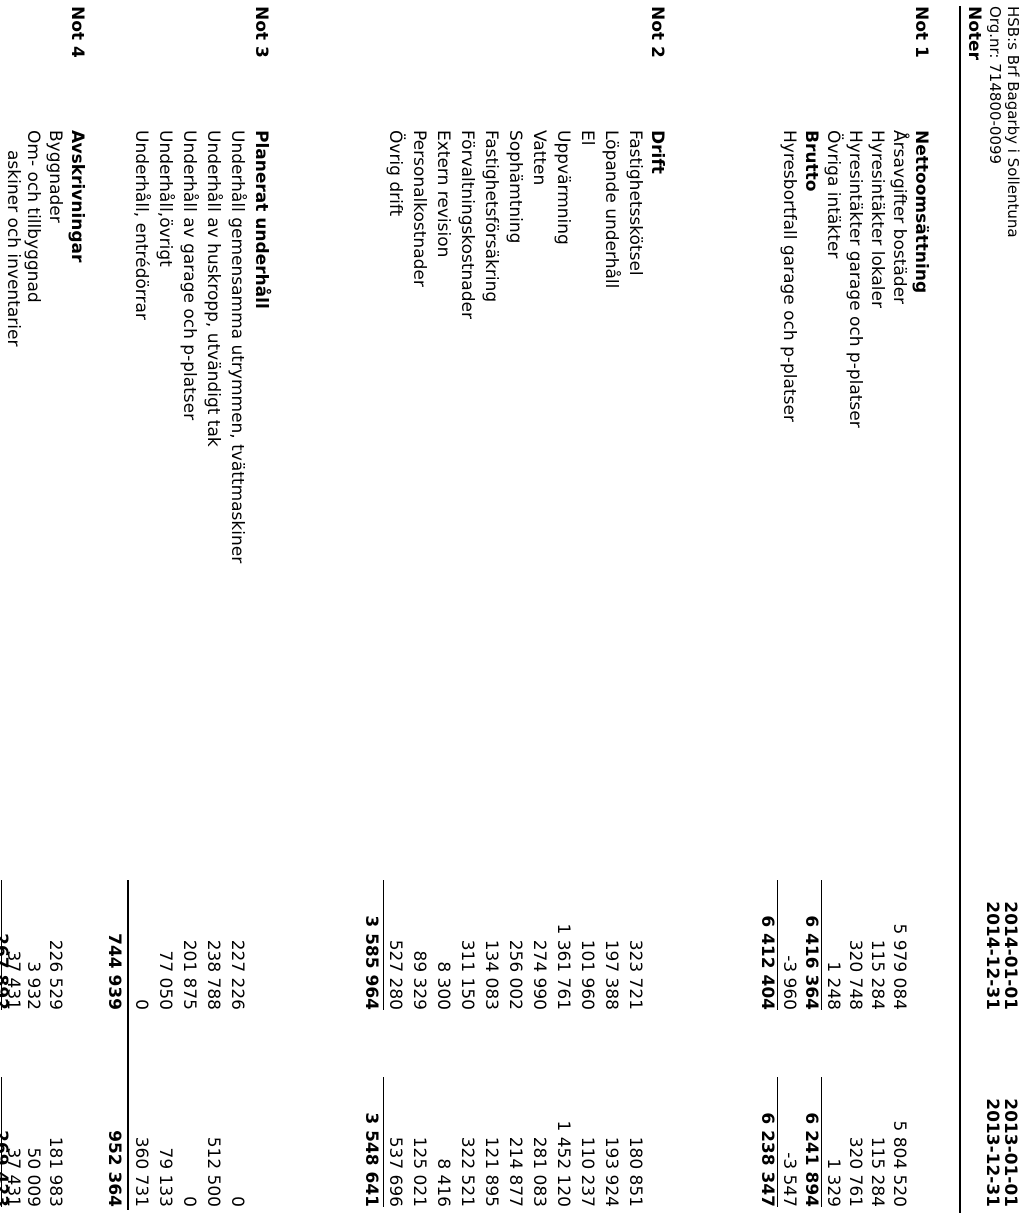 Image resolution: width=1024 pixels, height=1213 pixels. Describe the element at coordinates (767, 1159) in the screenshot. I see `total-value-previous: 6 238 347` at that location.